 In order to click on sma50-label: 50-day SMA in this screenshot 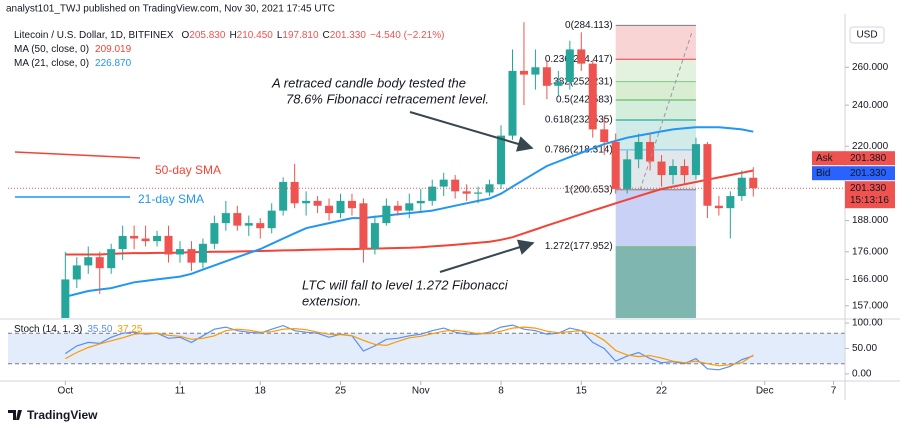, I will do `click(188, 170)`.